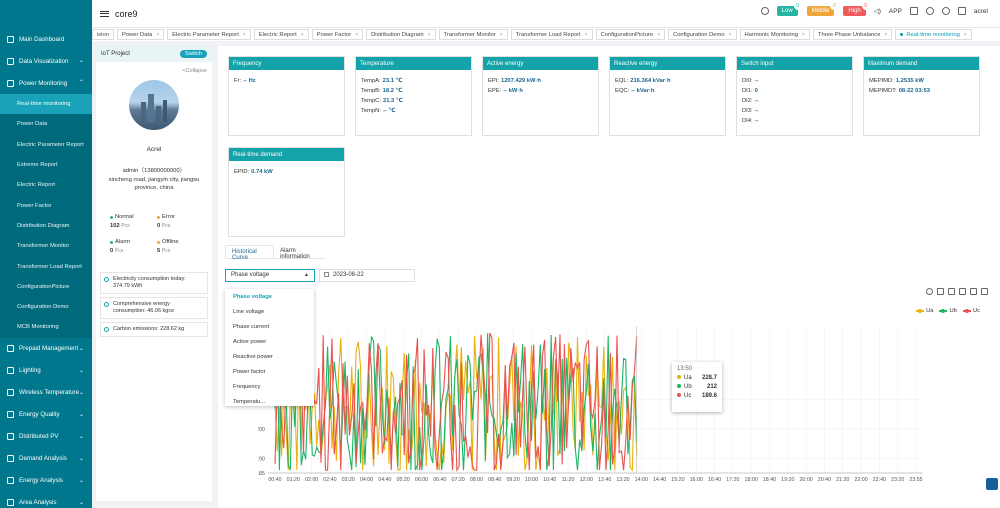 This screenshot has width=1000, height=508. I want to click on zoom-icon, so click(940, 291).